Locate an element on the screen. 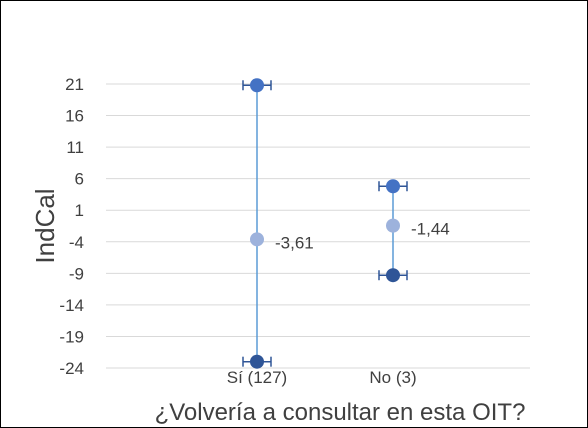 The width and height of the screenshot is (588, 428). y-tick-label: 1 is located at coordinates (79, 210).